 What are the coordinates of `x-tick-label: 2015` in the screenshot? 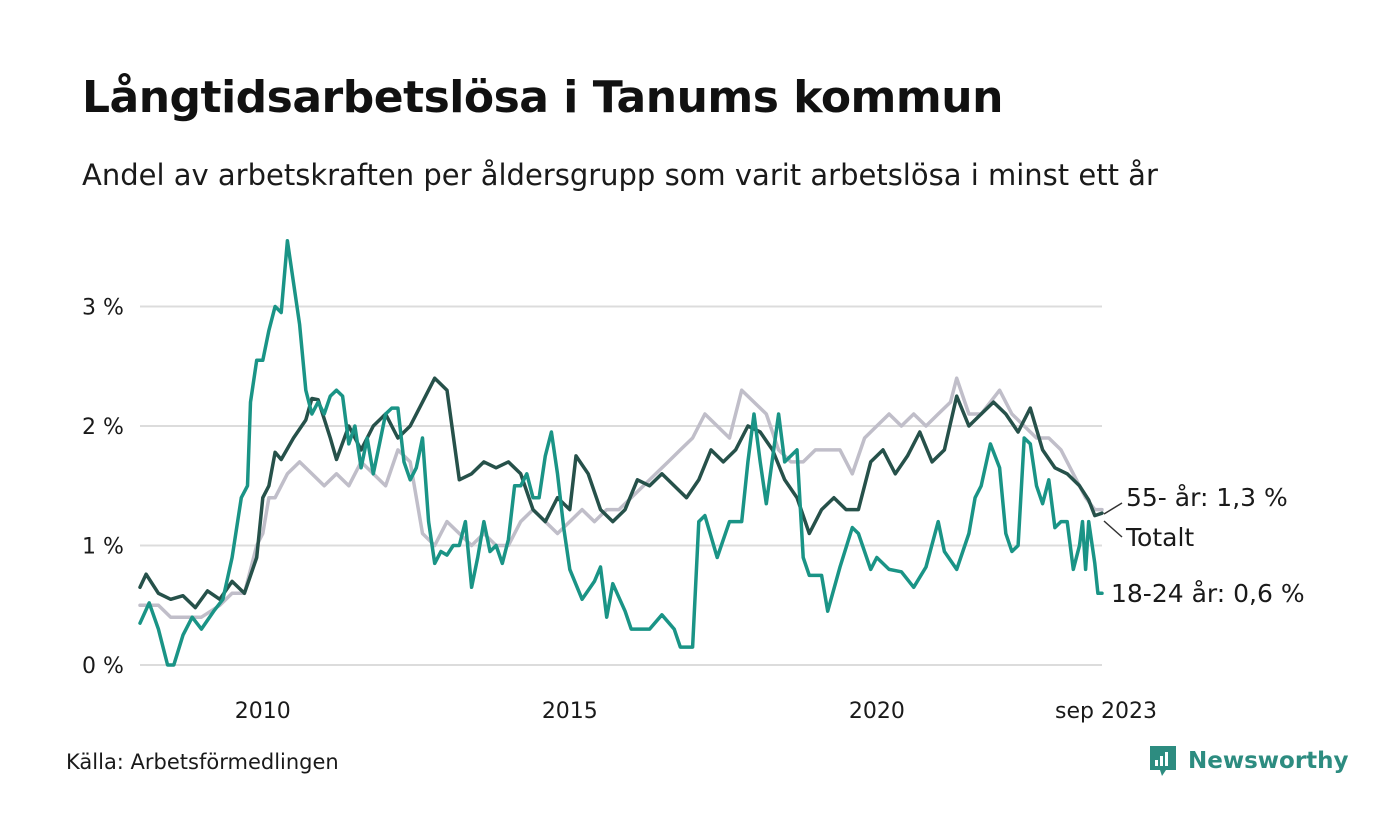 It's located at (570, 711).